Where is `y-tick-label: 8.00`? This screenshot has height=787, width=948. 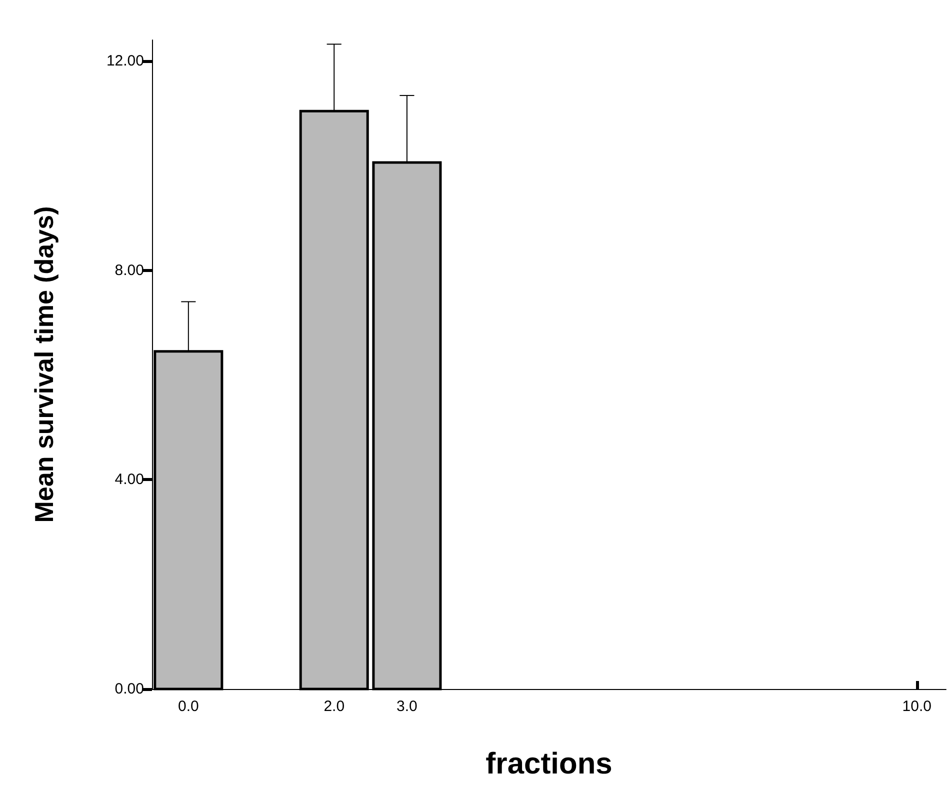 y-tick-label: 8.00 is located at coordinates (129, 270).